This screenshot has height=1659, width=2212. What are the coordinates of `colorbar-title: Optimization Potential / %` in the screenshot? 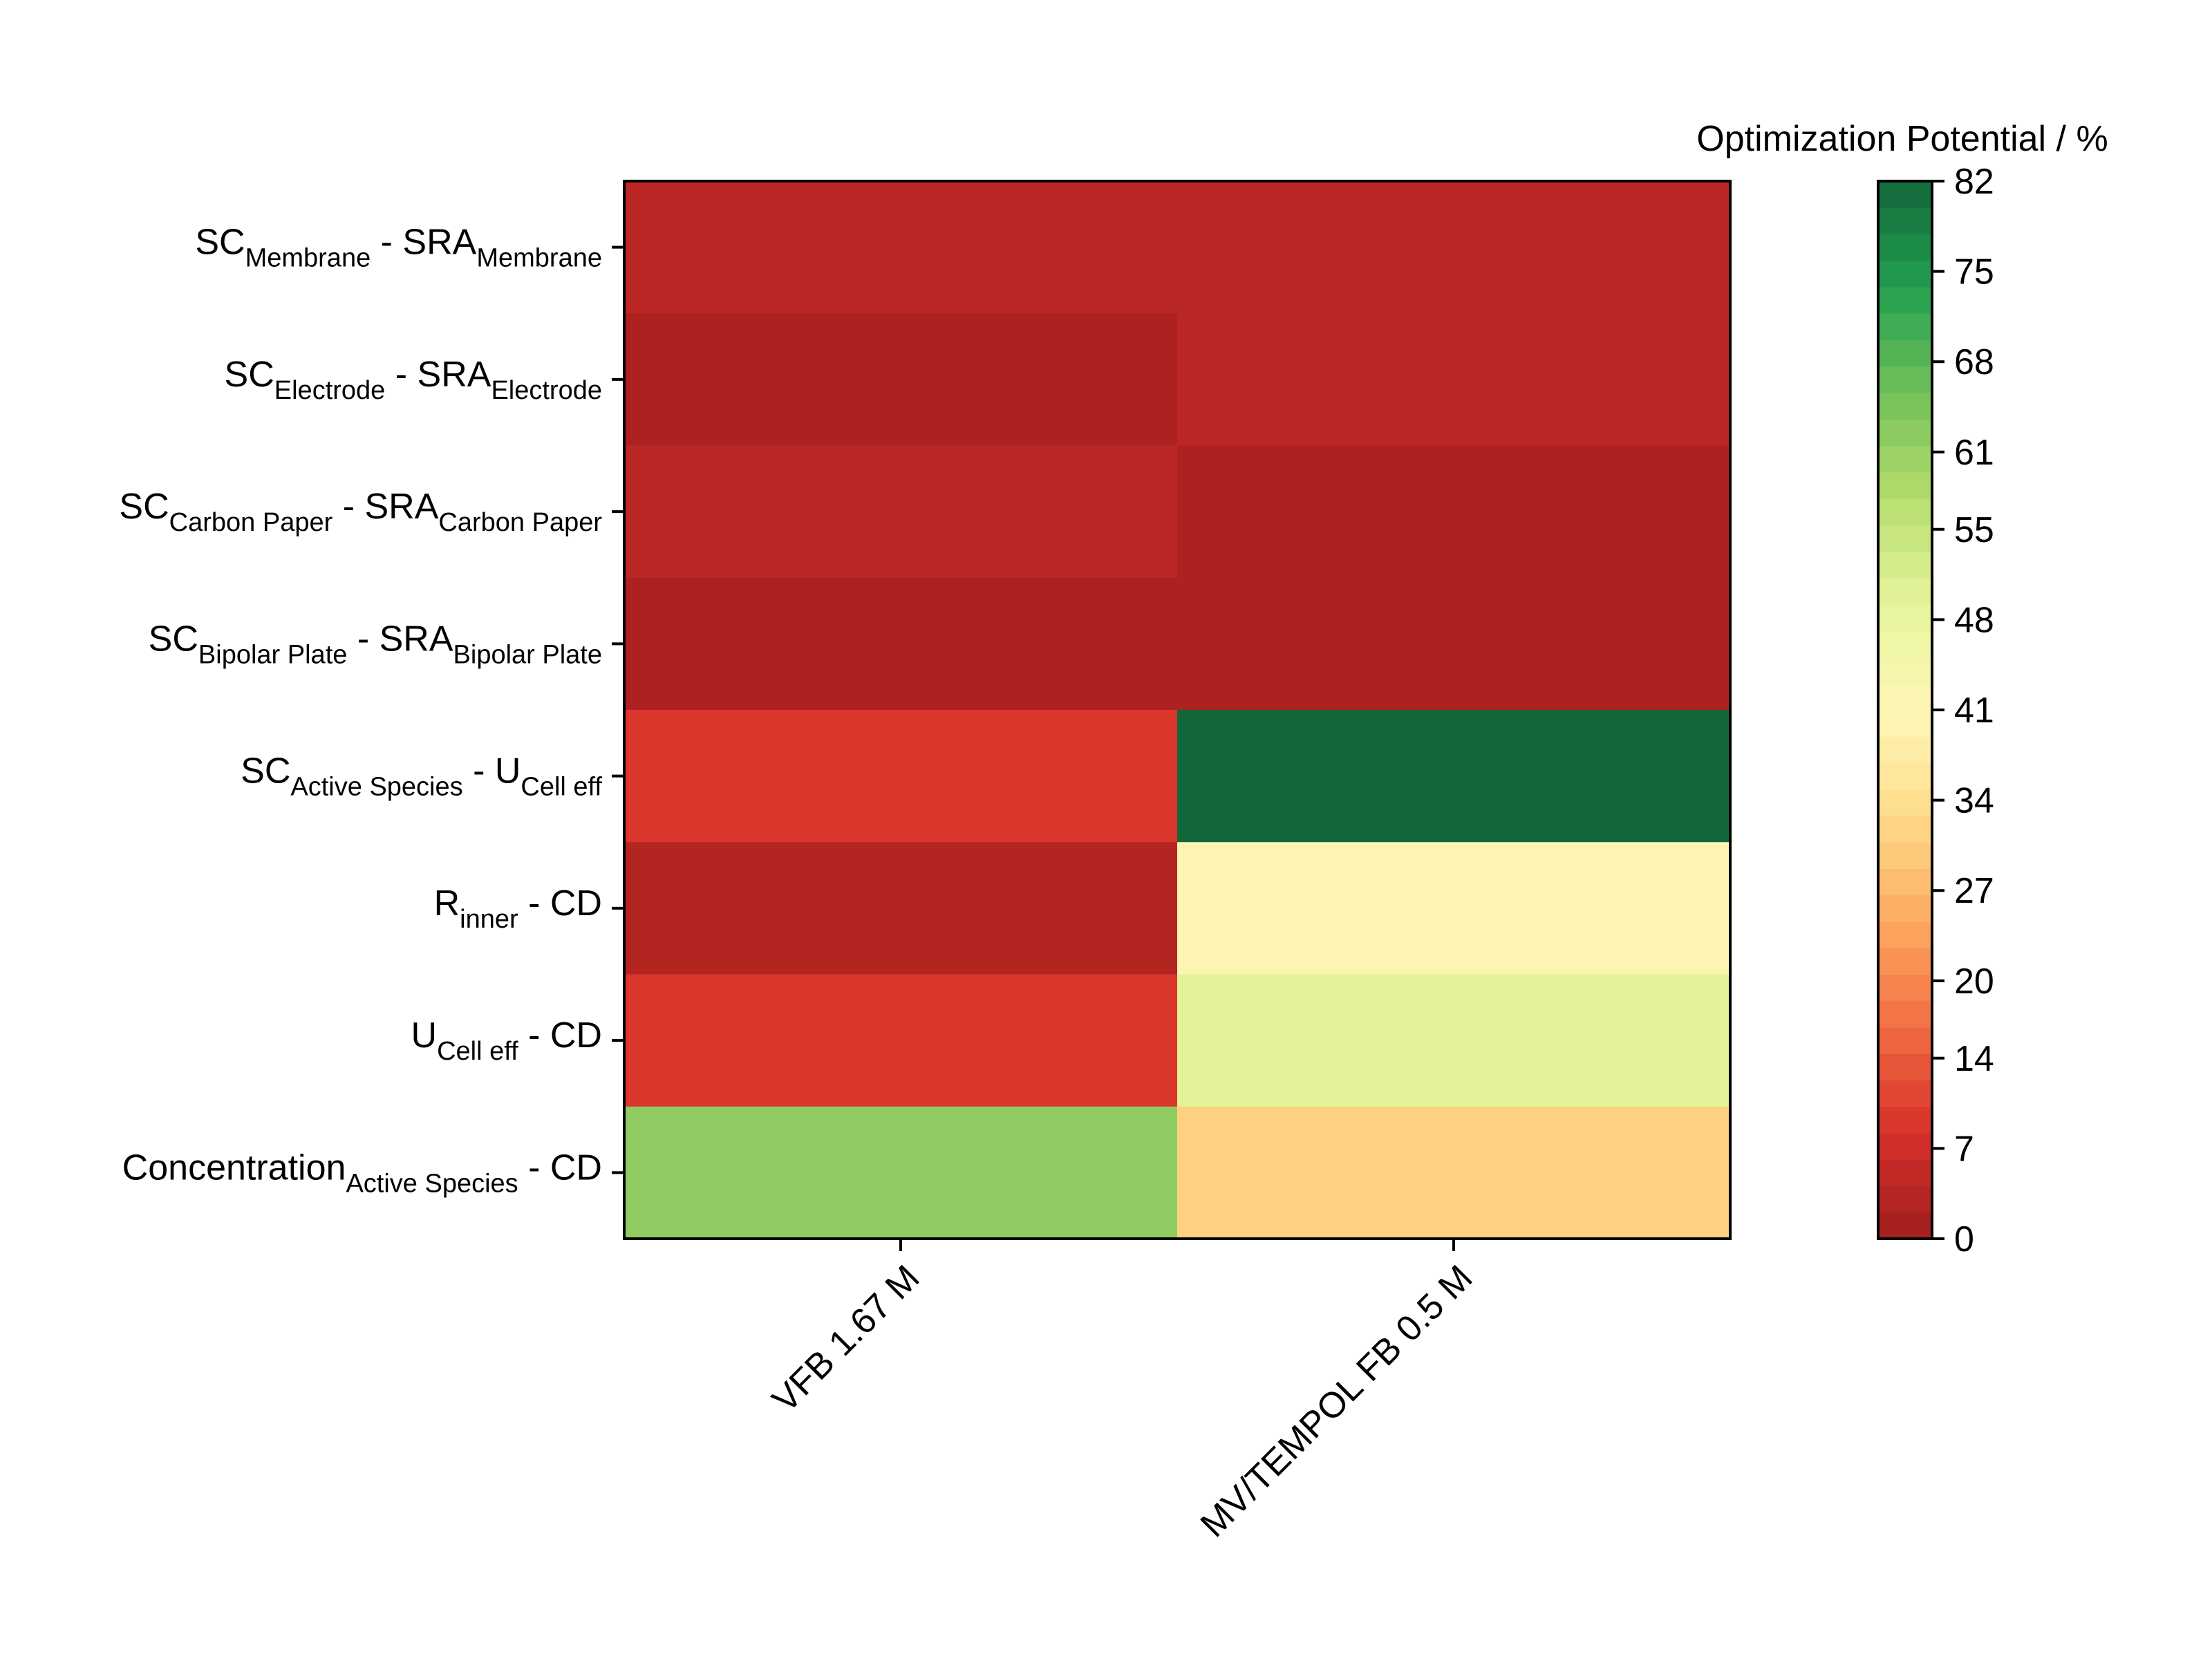 It's located at (1902, 139).